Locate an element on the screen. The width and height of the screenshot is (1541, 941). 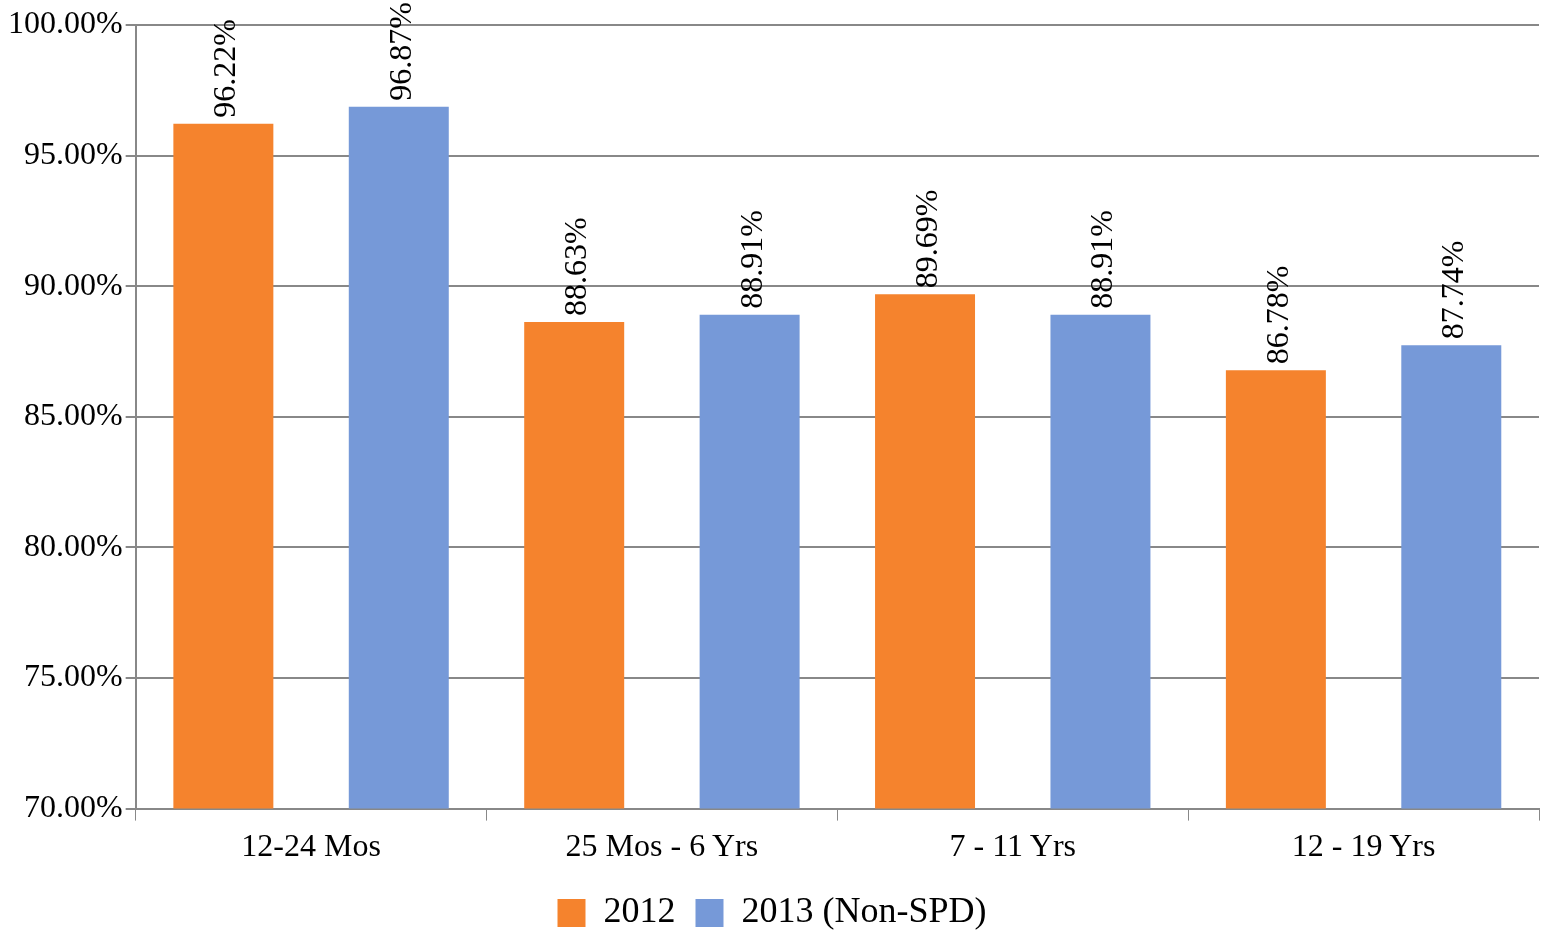
x-tick-label: 7 - 11 Yrs is located at coordinates (1012, 845).